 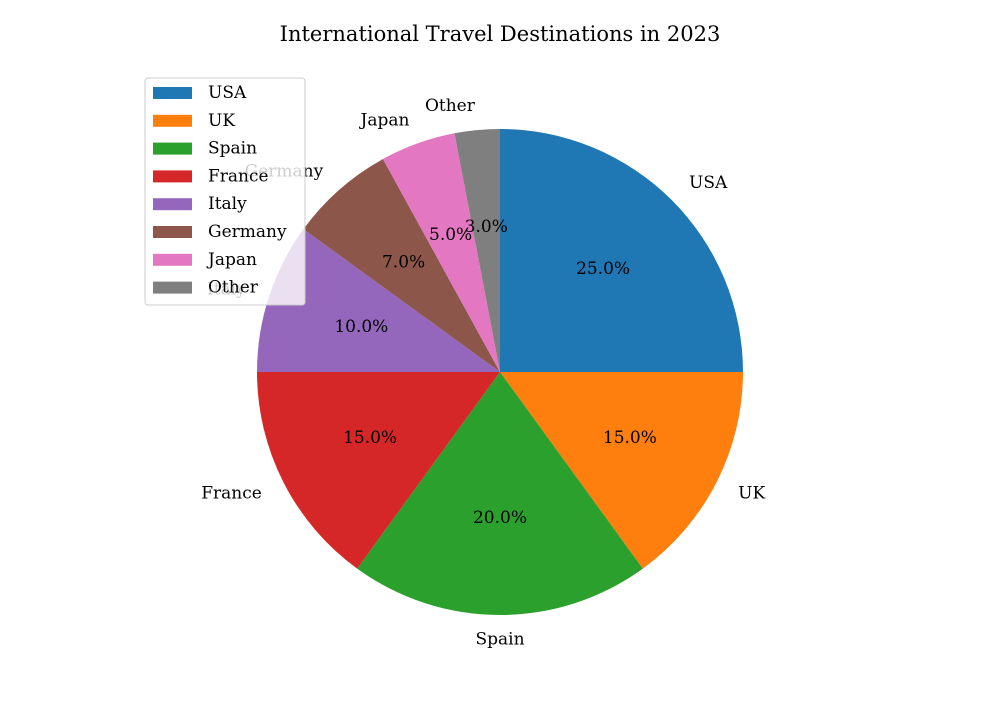 I want to click on legend-swatch-germany, so click(x=172, y=232).